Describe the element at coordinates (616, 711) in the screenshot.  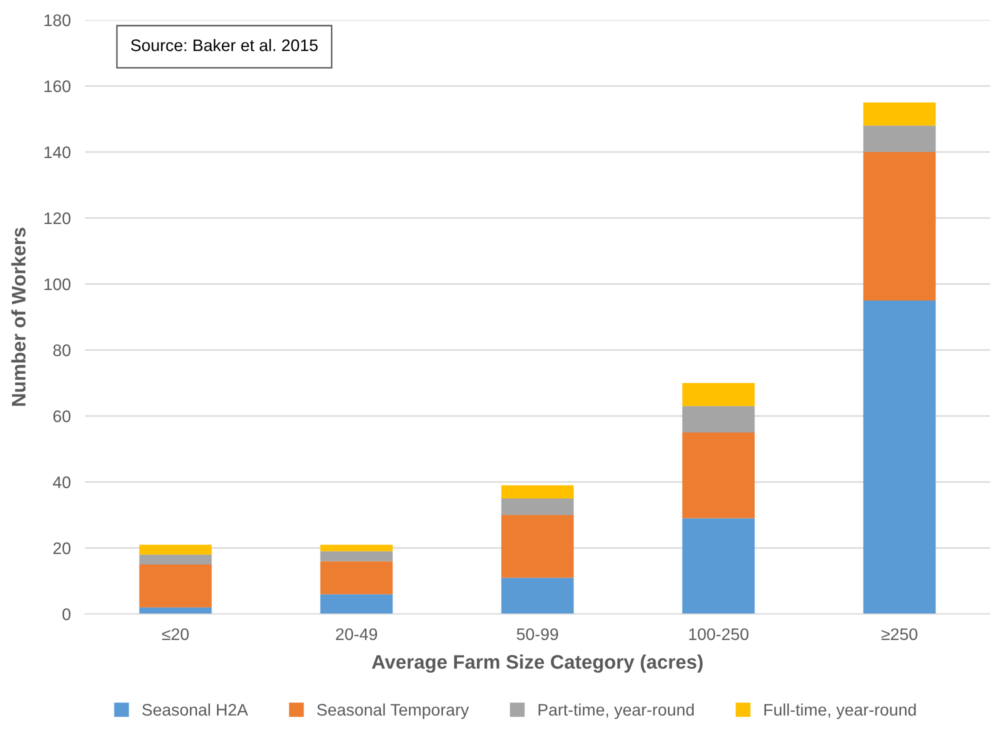
I see `legend-label: Part-time, year-round` at that location.